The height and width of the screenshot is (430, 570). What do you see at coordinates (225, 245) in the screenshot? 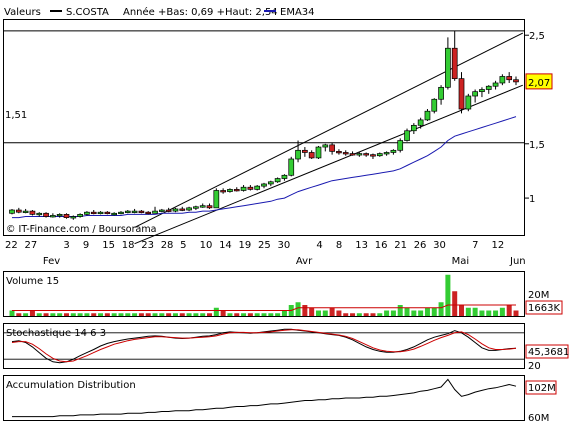
I see `x-day-label: 14` at bounding box center [225, 245].